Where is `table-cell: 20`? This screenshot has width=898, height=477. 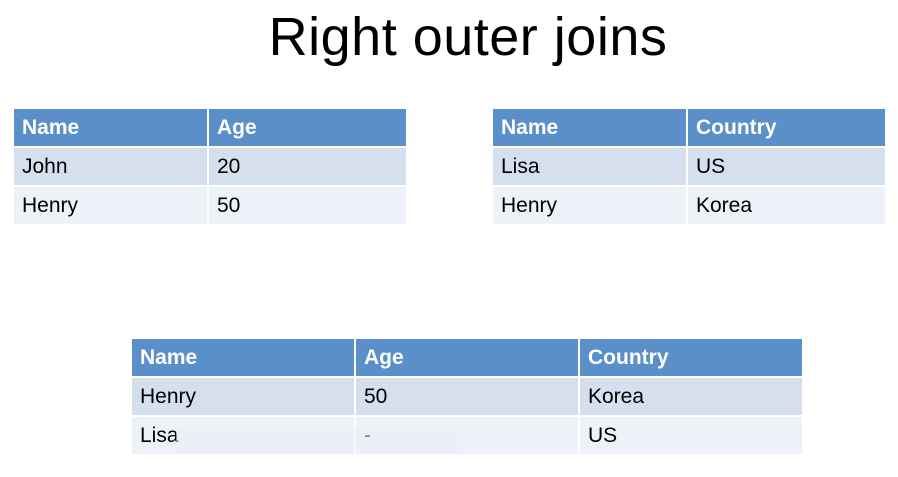
table-cell: 20 is located at coordinates (307, 166).